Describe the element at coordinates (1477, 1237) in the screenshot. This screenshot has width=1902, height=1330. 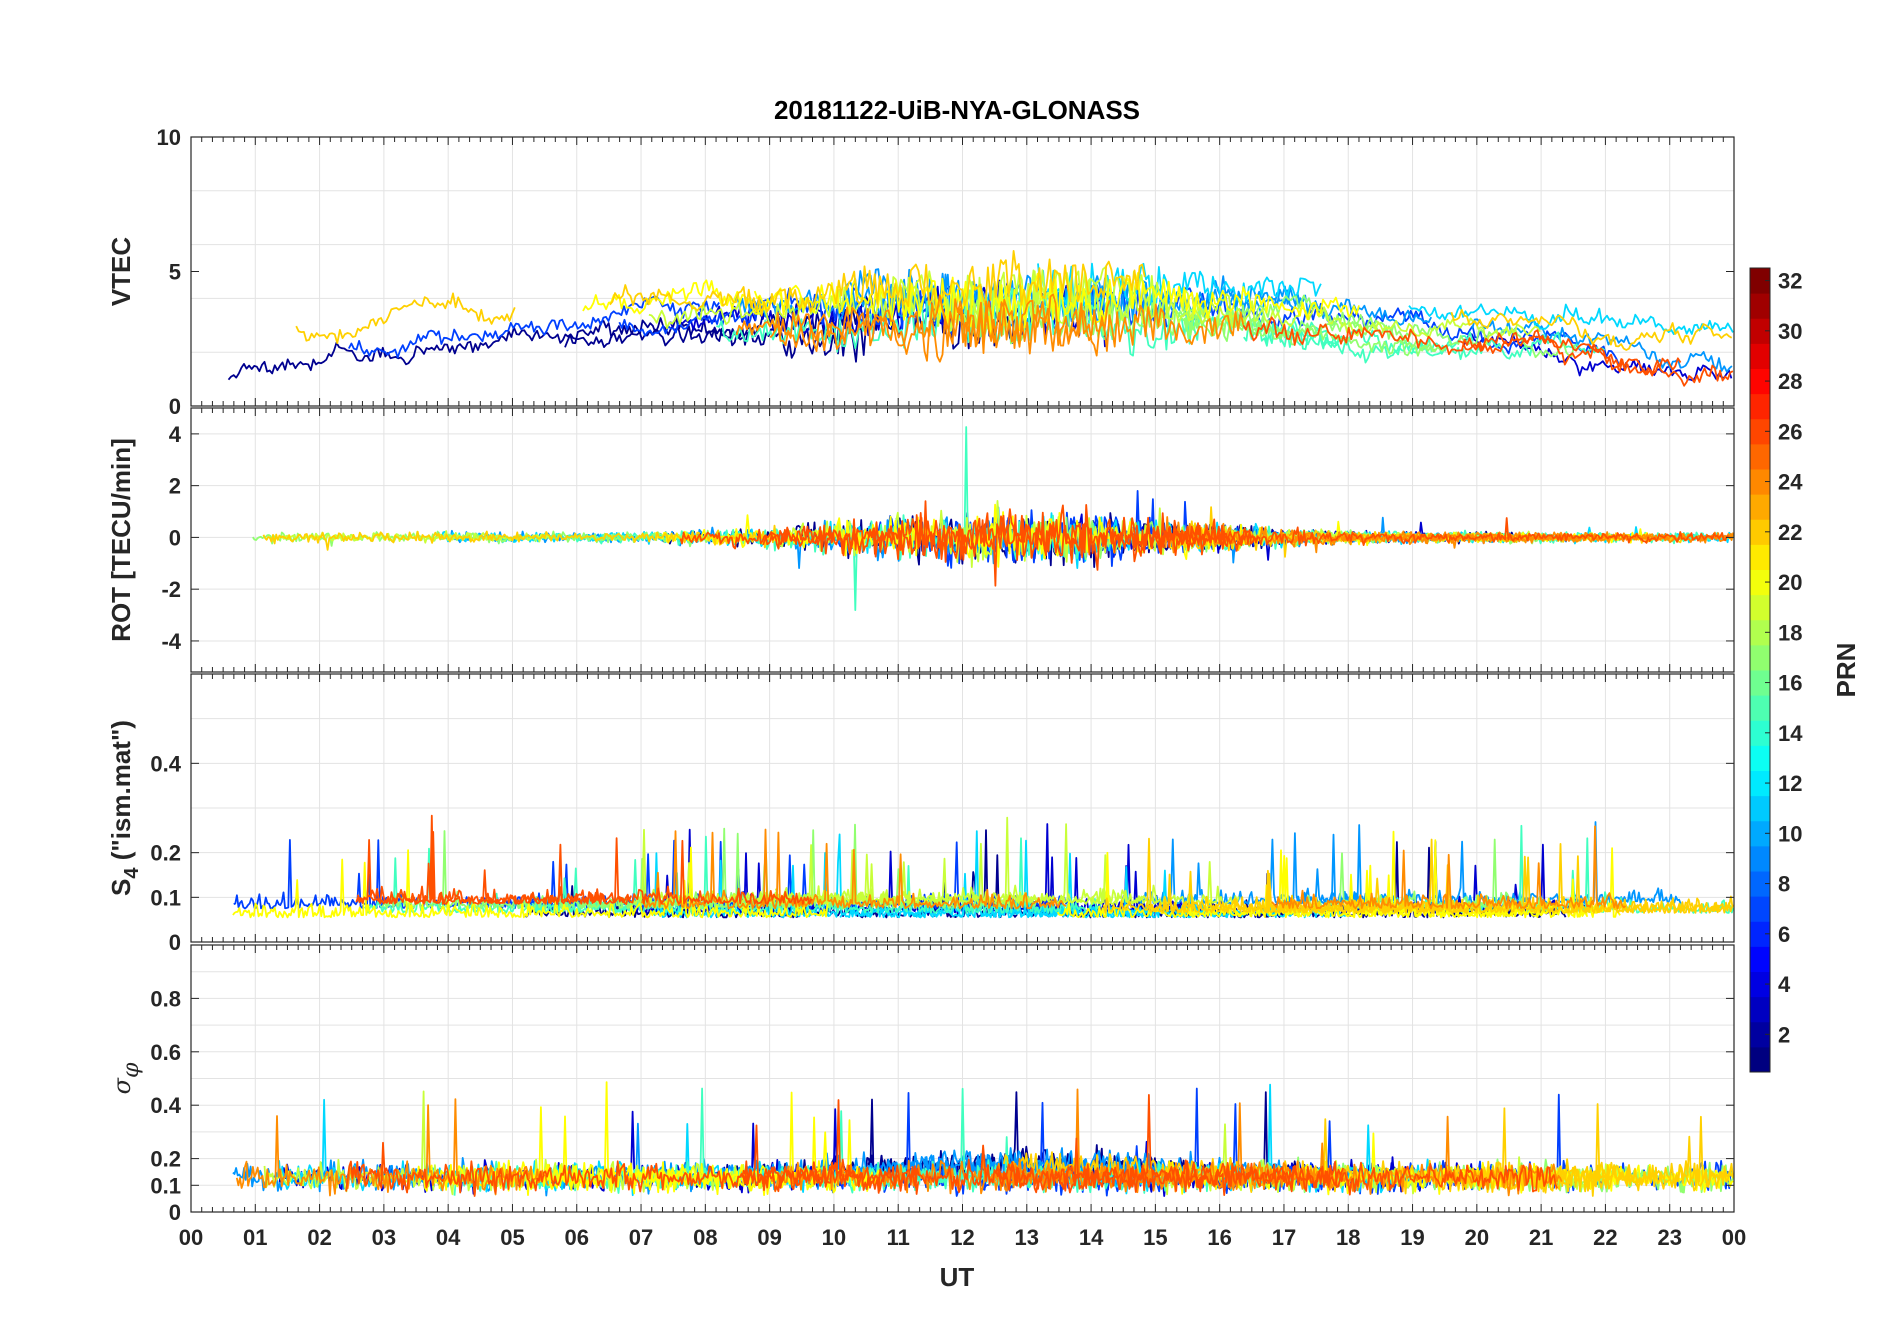
I see `x-tick-label: 20` at that location.